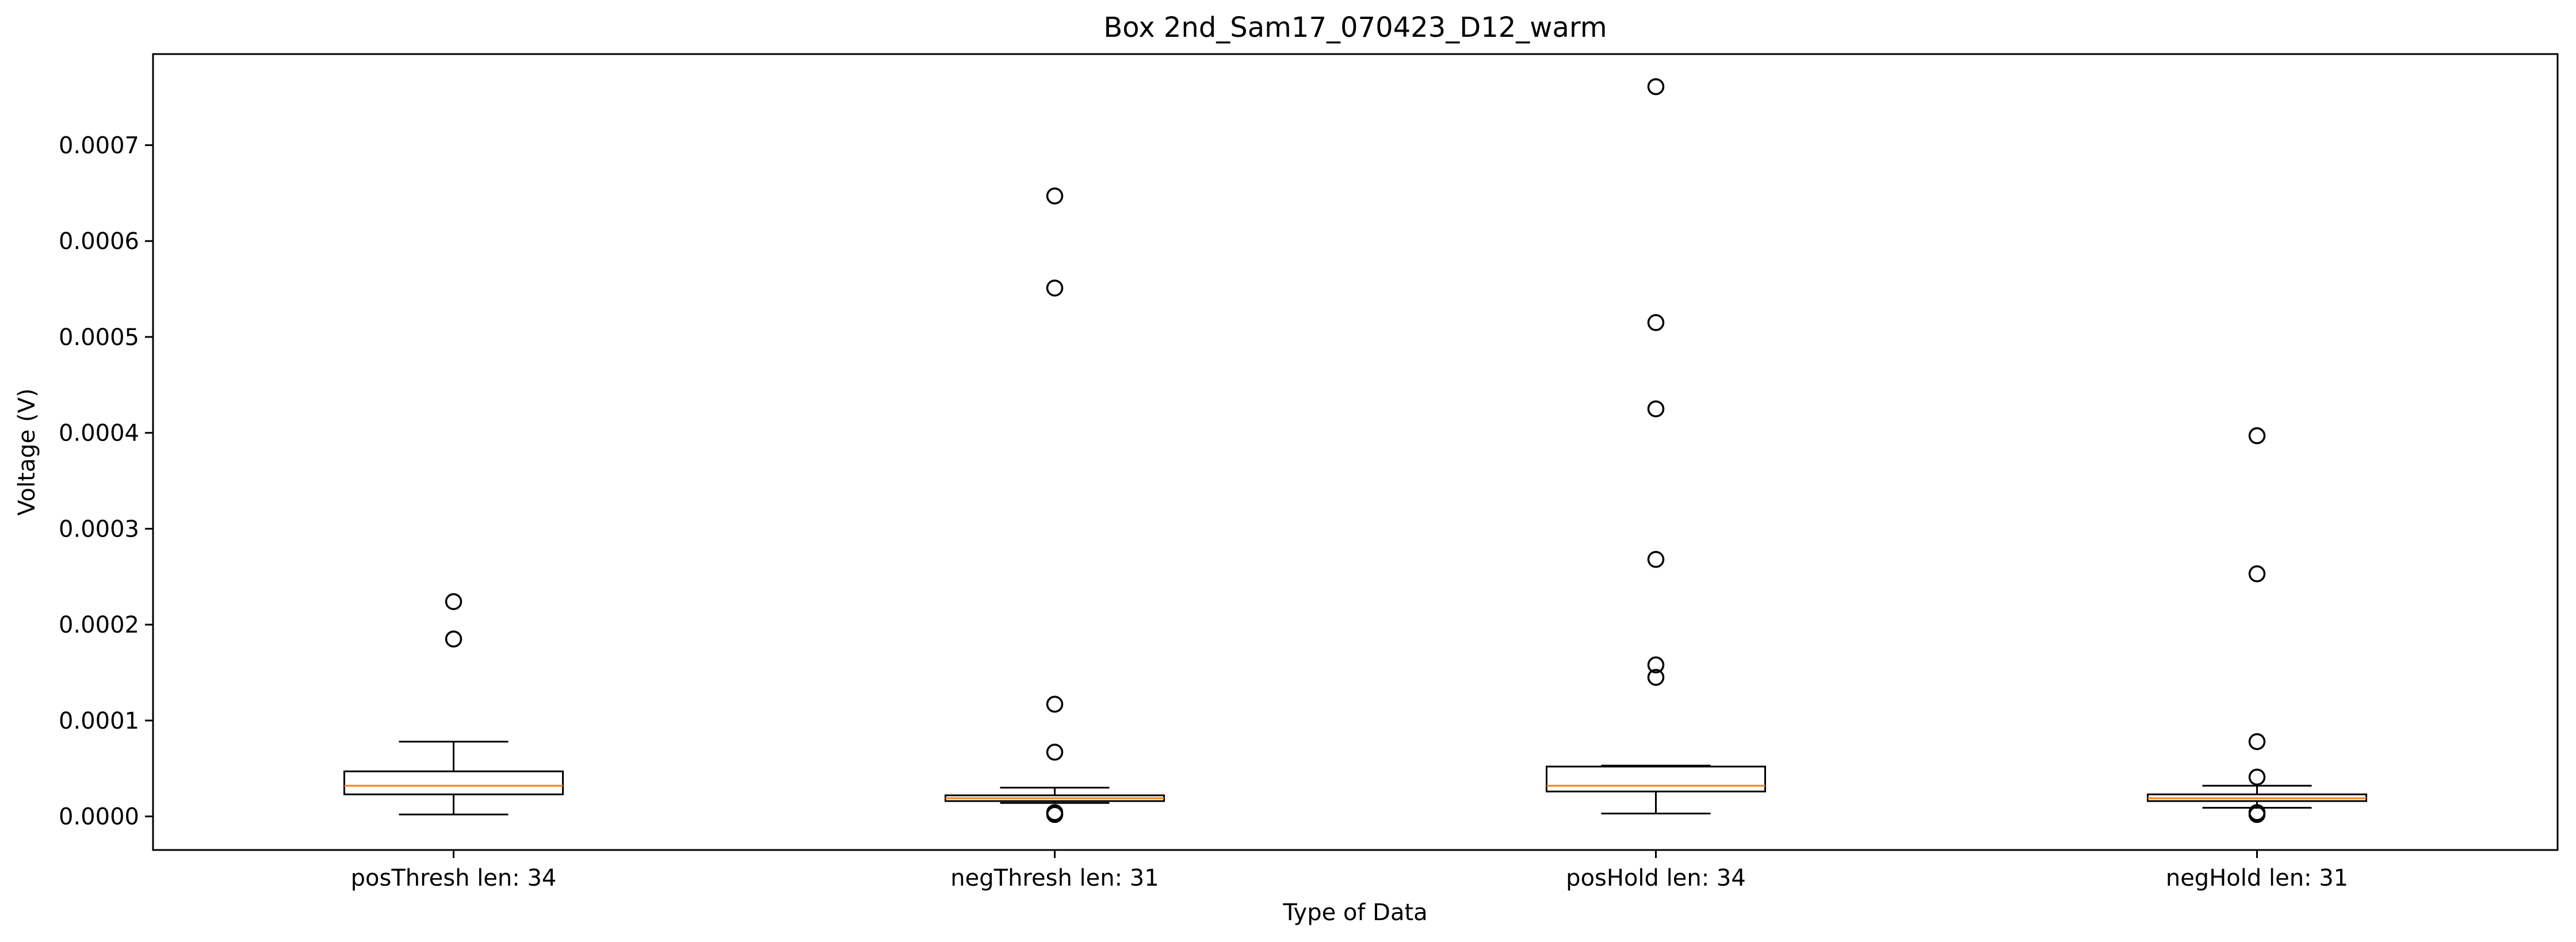 Image resolution: width=2576 pixels, height=942 pixels. I want to click on chart-title: Box 2nd_Sam17_070423_D12_warm, so click(1355, 28).